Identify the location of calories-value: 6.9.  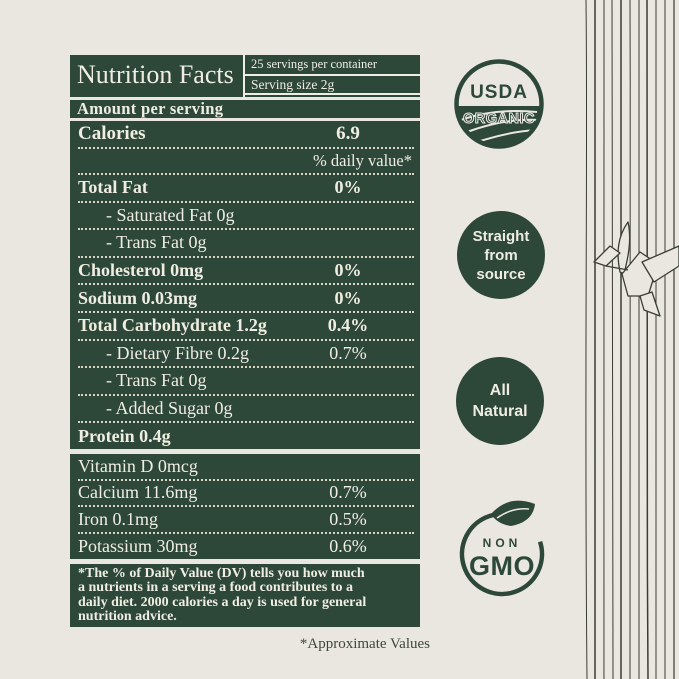
(348, 133).